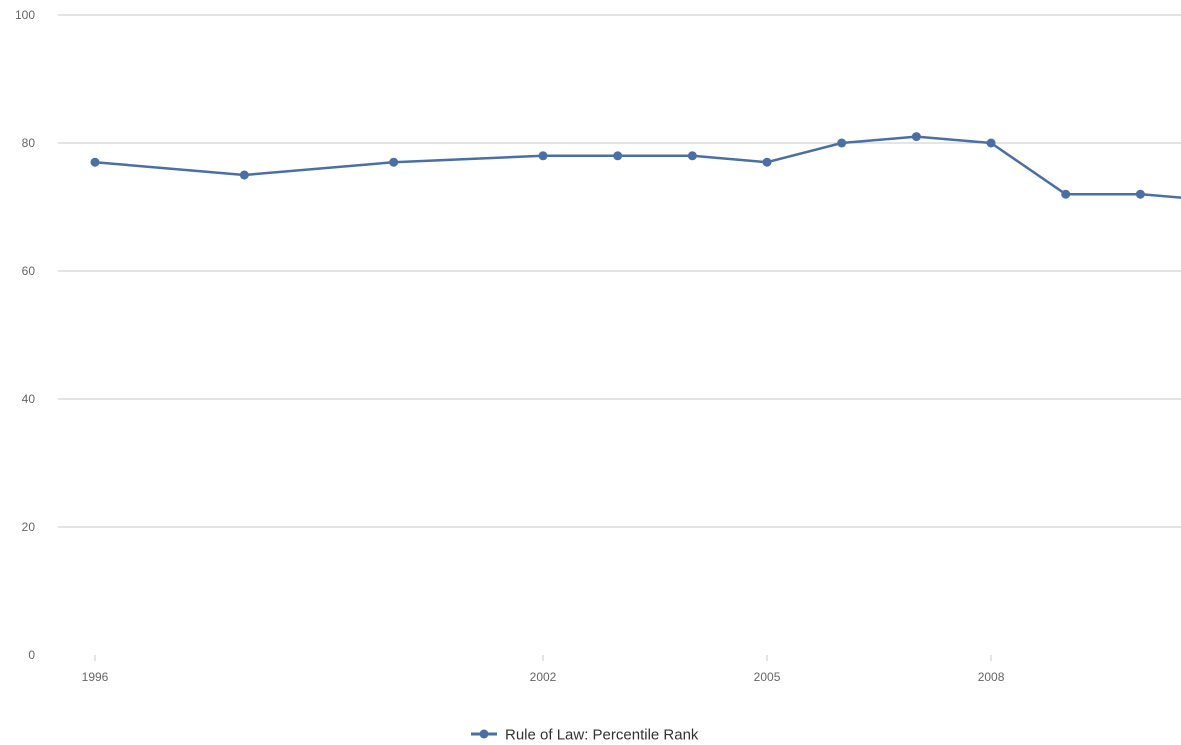 The height and width of the screenshot is (745, 1181). Describe the element at coordinates (1066, 194) in the screenshot. I see `data-point-2009` at that location.